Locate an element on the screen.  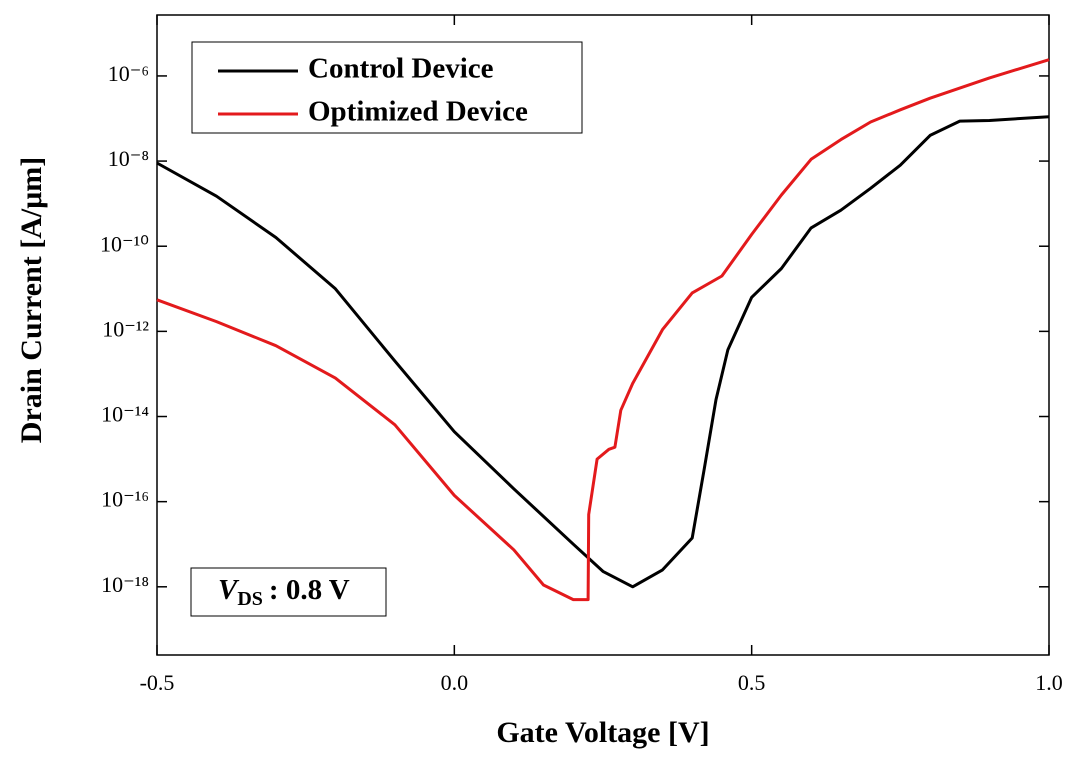
annotation-box is located at coordinates (288, 592).